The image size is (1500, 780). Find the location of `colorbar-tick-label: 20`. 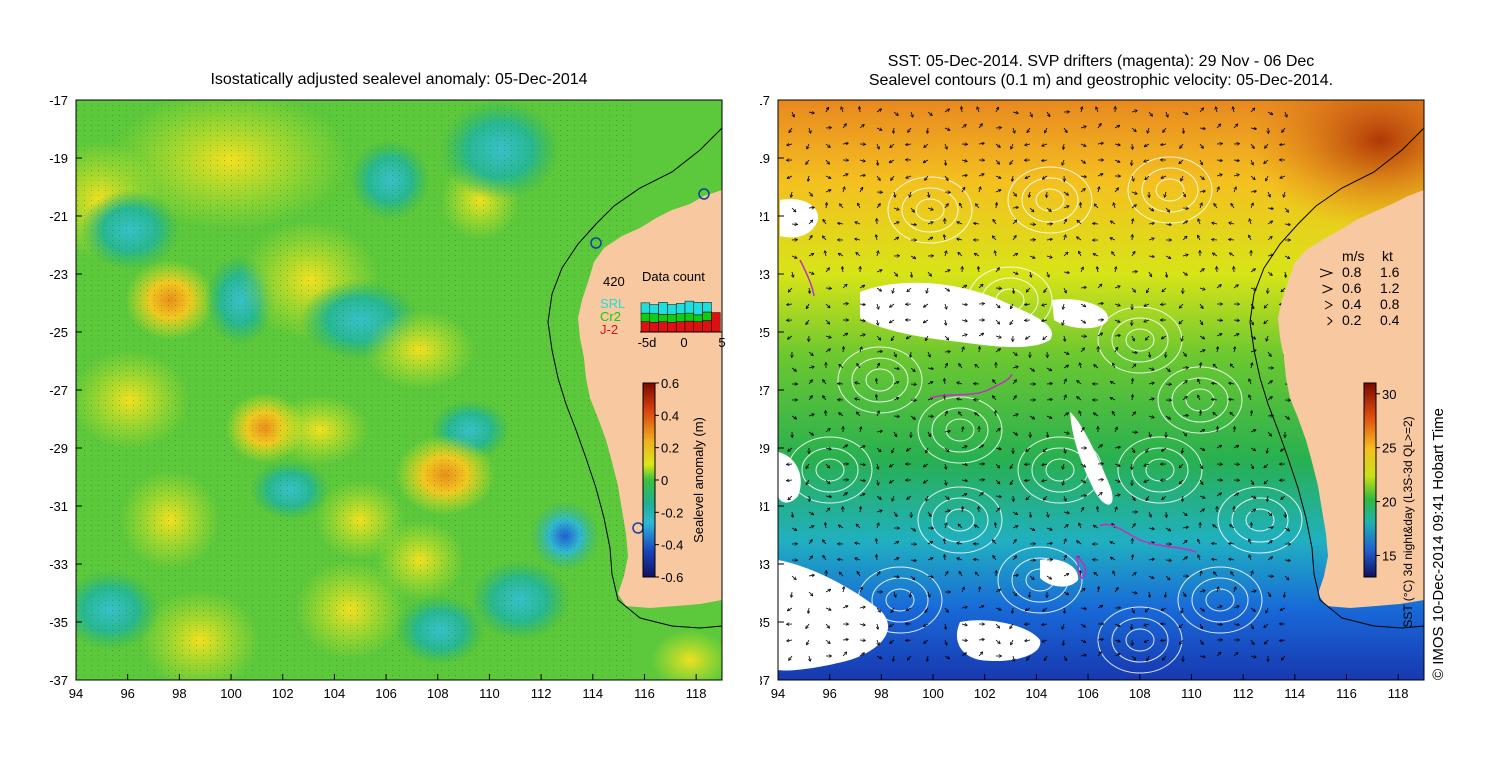

colorbar-tick-label: 20 is located at coordinates (1389, 502).